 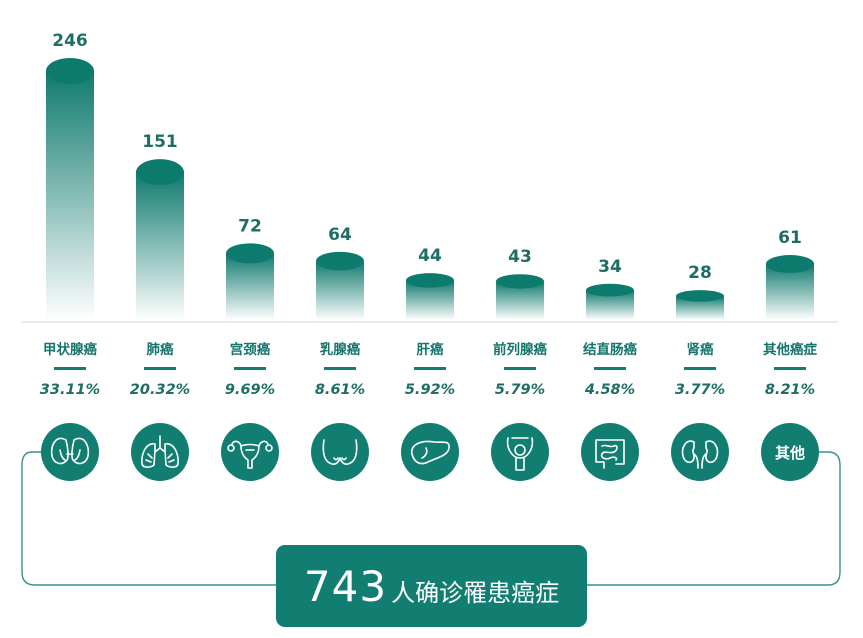 I want to click on lungs-icon, so click(x=160, y=452).